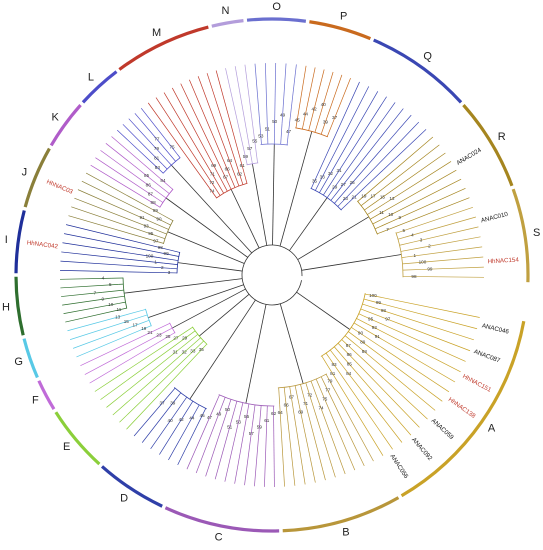 This screenshot has height=550, width=543. What do you see at coordinates (155, 261) in the screenshot?
I see `bootstrap-value: 1` at bounding box center [155, 261].